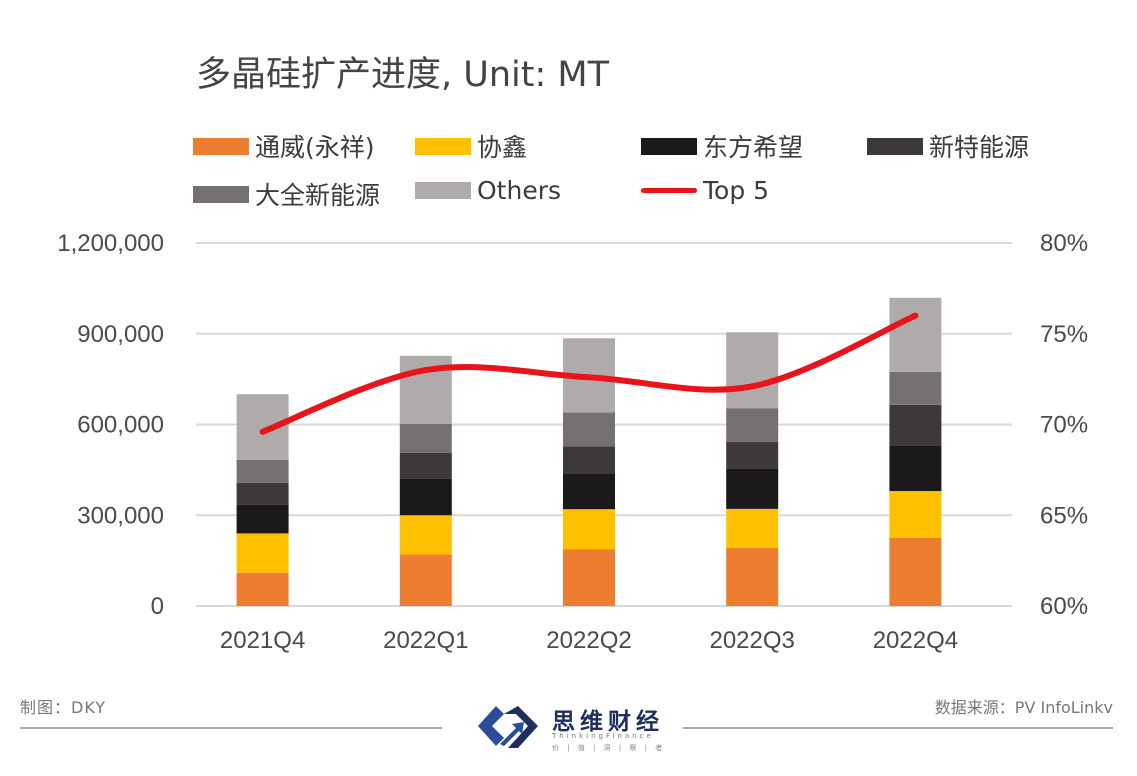 The image size is (1137, 776). What do you see at coordinates (425, 640) in the screenshot?
I see `x-tick-label: 2022Q1` at bounding box center [425, 640].